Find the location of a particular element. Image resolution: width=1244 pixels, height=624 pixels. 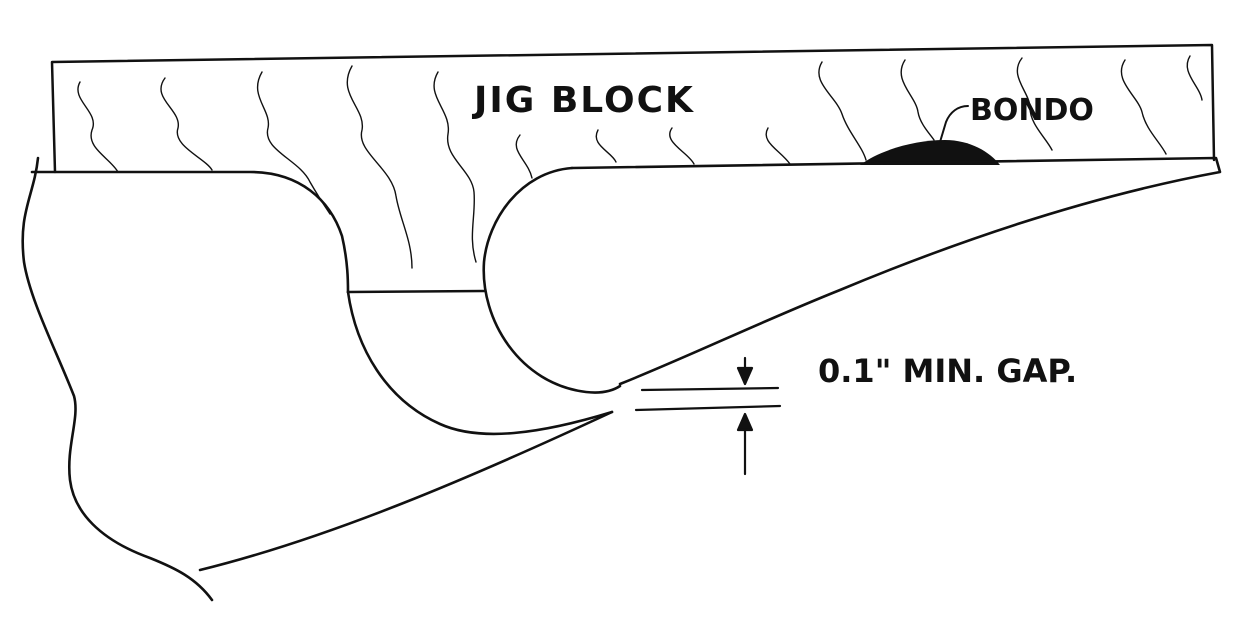

lower-surface is located at coordinates (406, 491).